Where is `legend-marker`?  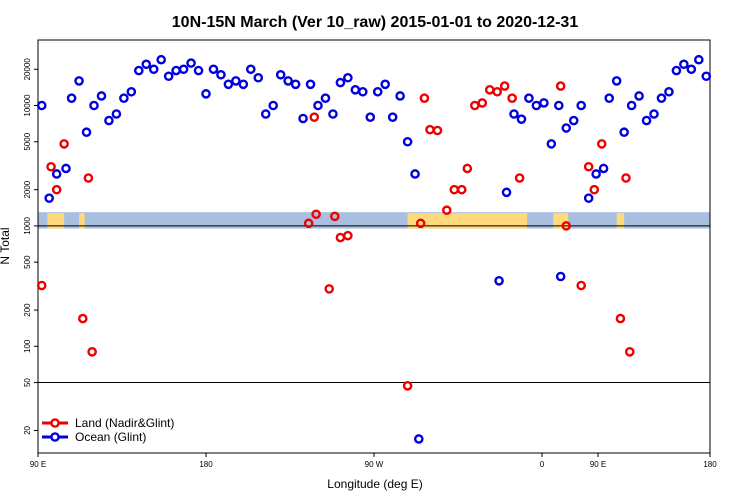 legend-marker is located at coordinates (55, 423).